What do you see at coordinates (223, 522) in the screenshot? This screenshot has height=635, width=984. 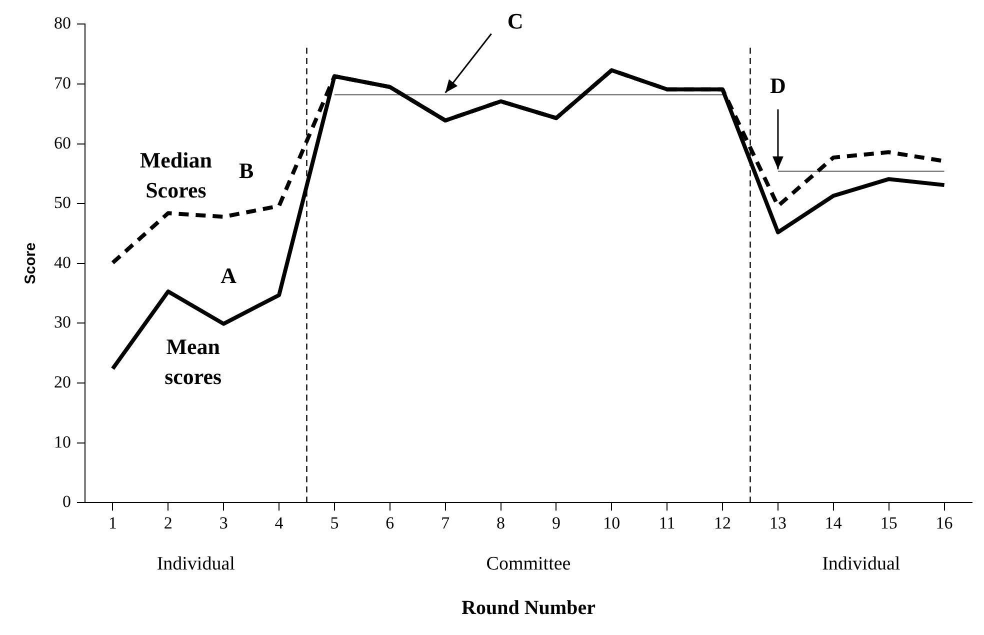 I see `x-tick-label: 3` at bounding box center [223, 522].